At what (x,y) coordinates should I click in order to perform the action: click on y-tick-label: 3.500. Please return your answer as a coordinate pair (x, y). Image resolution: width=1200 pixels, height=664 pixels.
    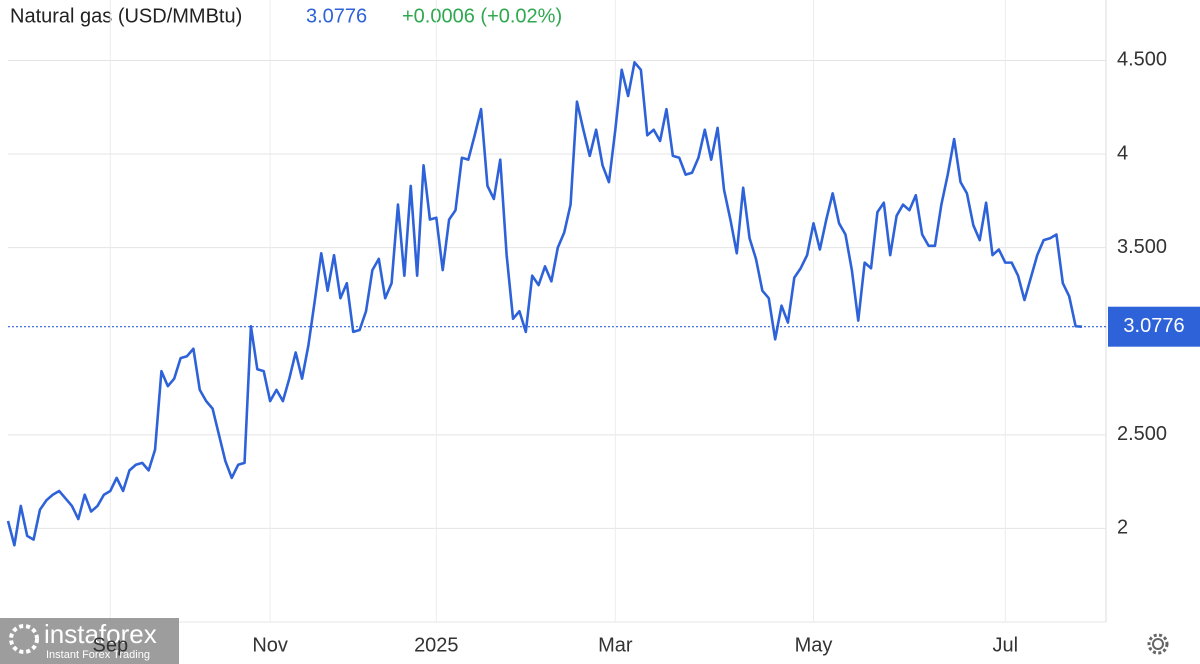
    Looking at the image, I should click on (1142, 247).